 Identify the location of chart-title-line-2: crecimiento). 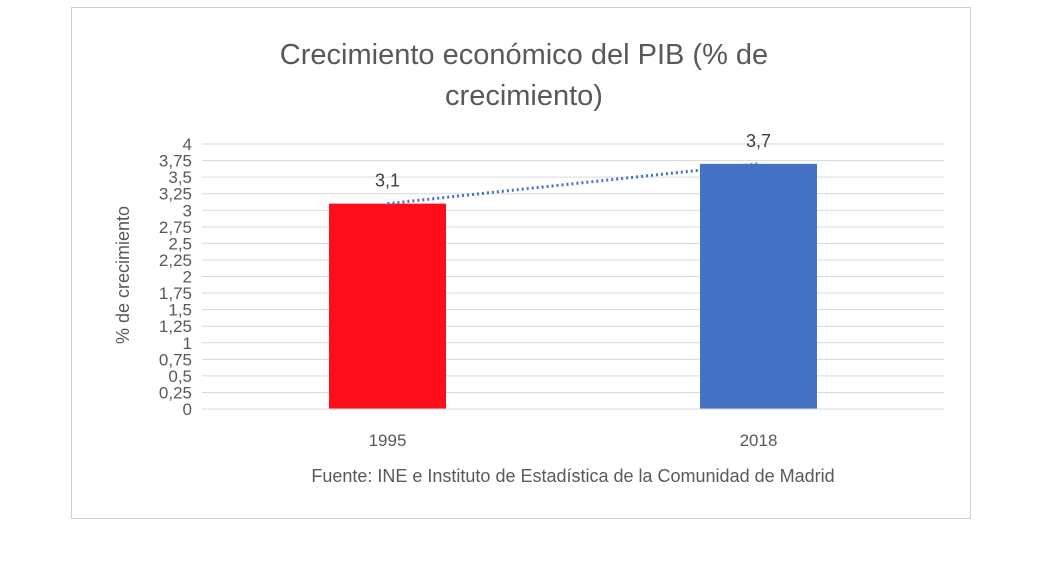
(524, 96).